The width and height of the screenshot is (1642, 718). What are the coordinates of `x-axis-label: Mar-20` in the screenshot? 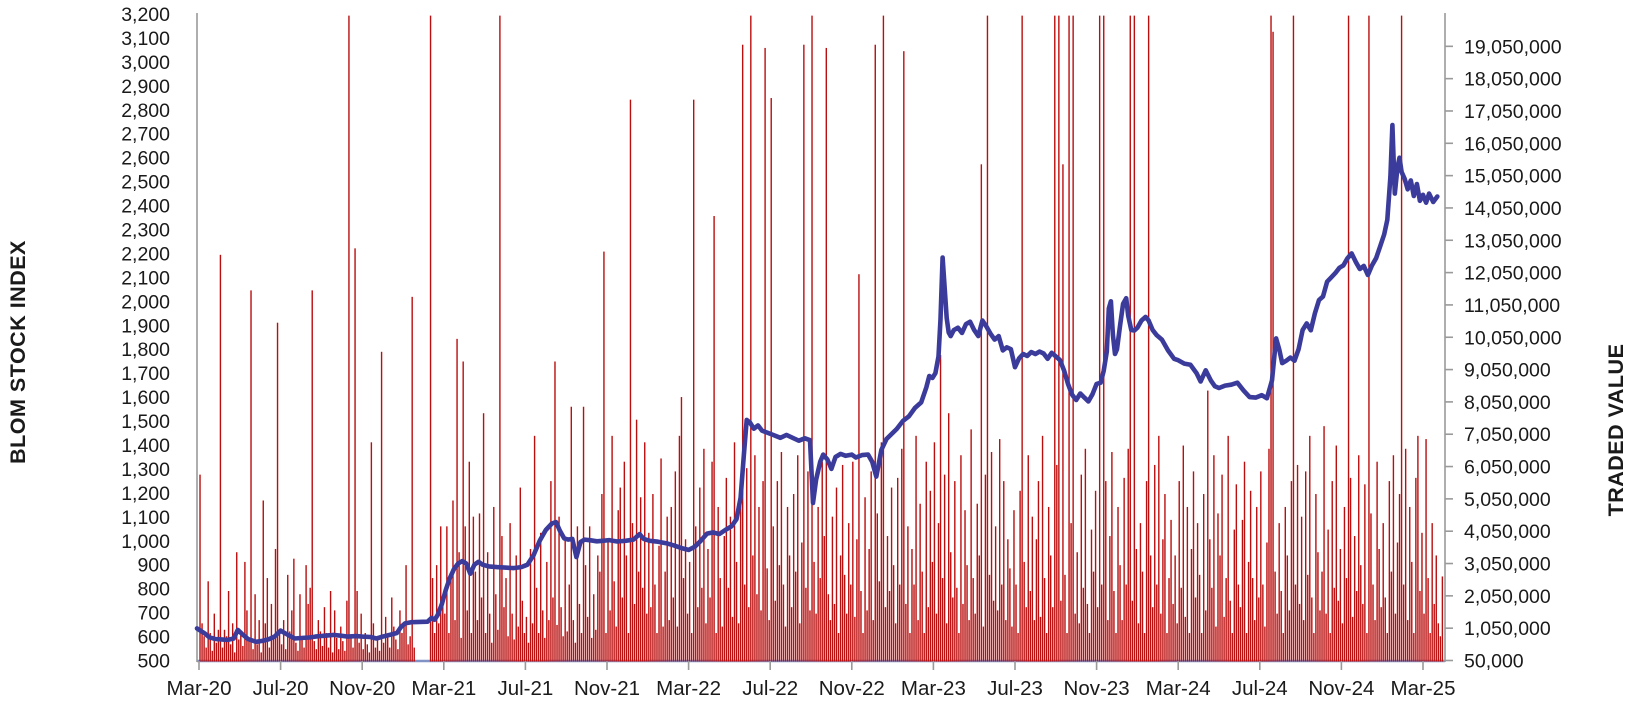 It's located at (199, 688).